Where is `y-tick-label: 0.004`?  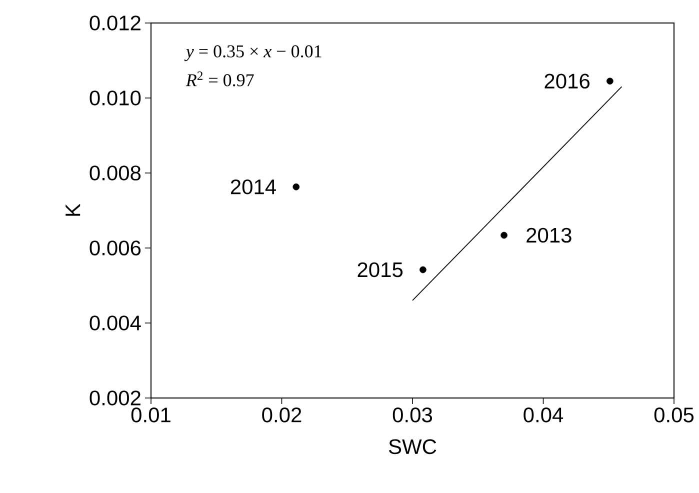
y-tick-label: 0.004 is located at coordinates (115, 323).